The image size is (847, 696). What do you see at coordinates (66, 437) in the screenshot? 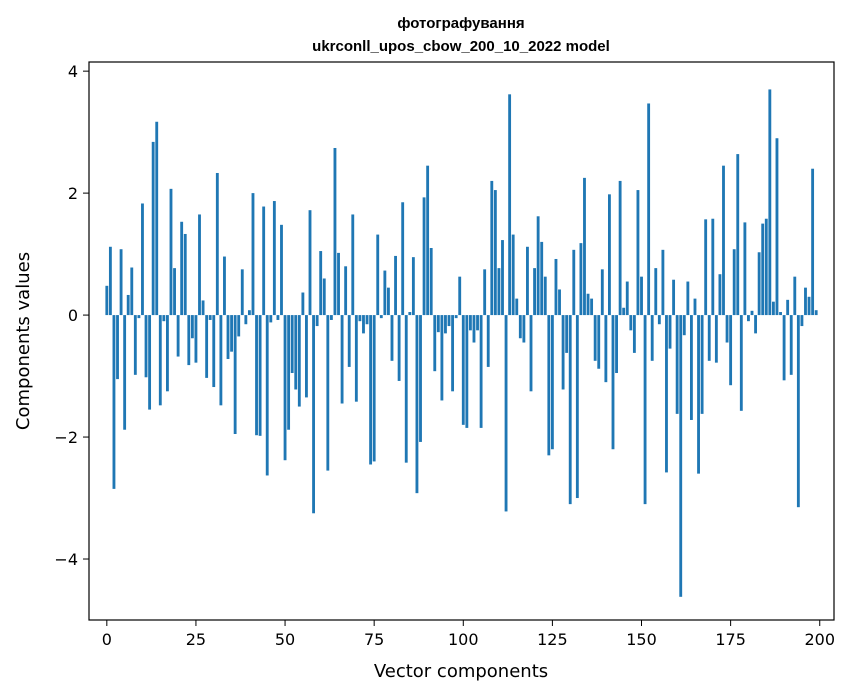
I see `y-tick-label-1: −2` at bounding box center [66, 437].